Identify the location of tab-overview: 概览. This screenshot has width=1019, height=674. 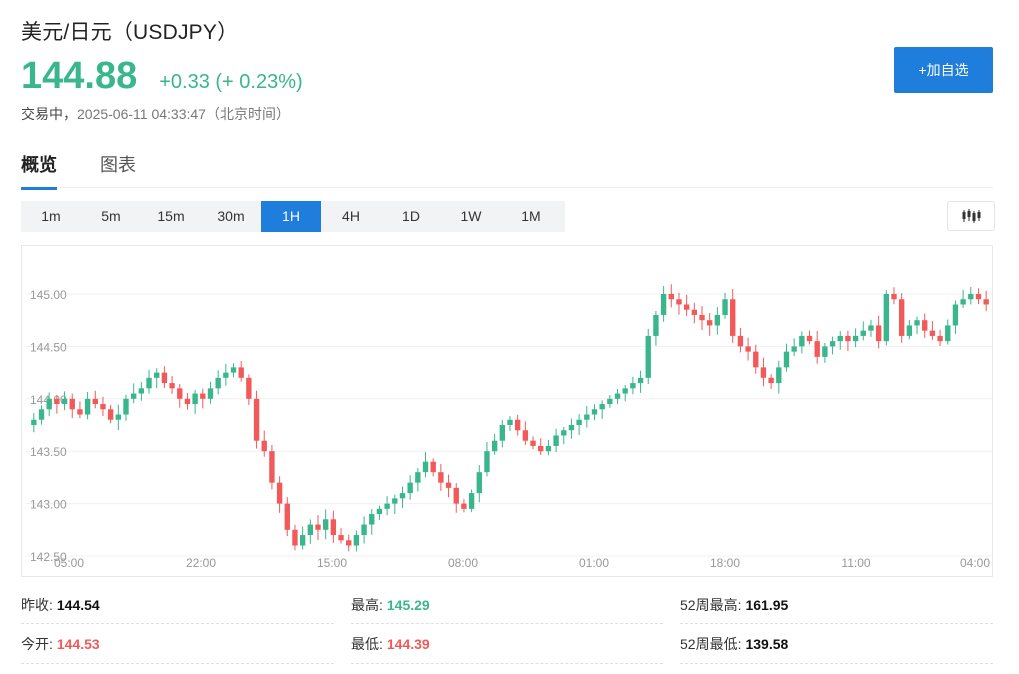
(39, 170).